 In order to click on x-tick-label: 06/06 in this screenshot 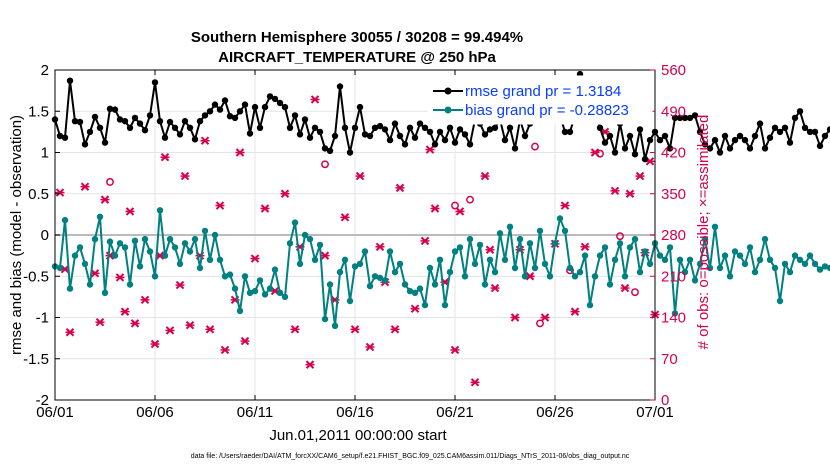, I will do `click(155, 412)`.